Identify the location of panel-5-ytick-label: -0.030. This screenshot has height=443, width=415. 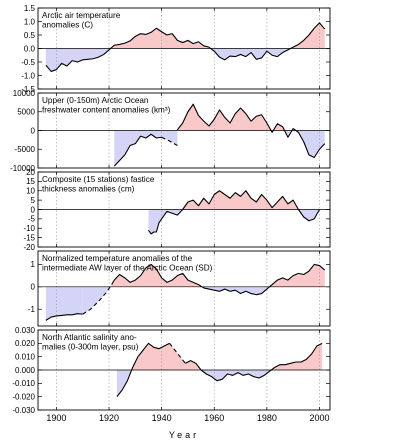
(23, 410).